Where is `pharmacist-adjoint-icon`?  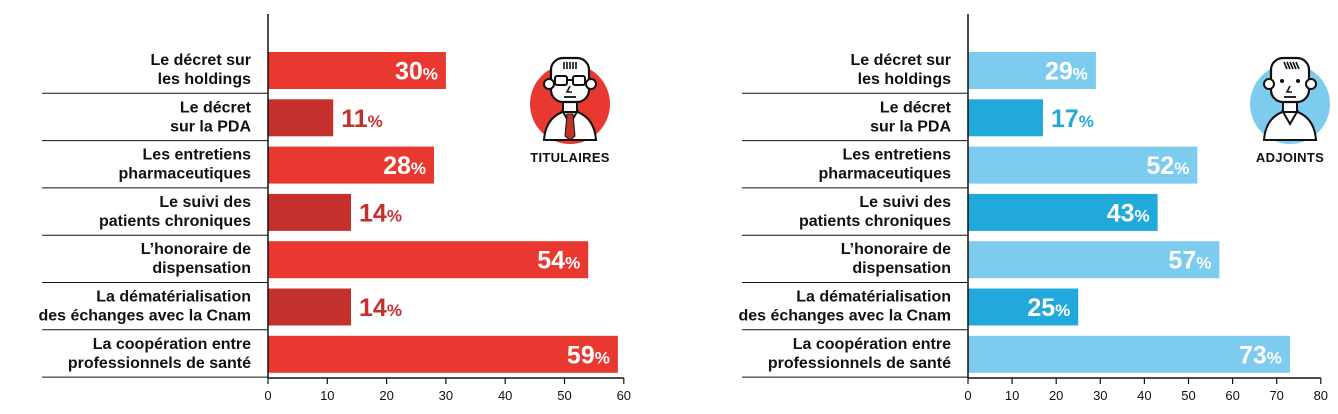 pharmacist-adjoint-icon is located at coordinates (1290, 100).